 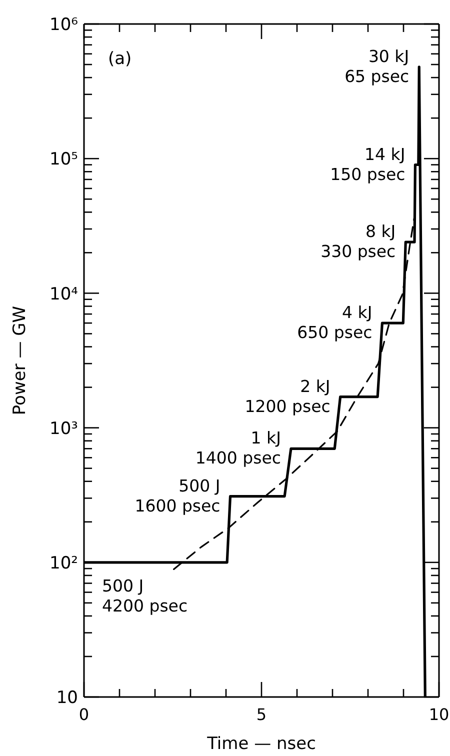 I want to click on annotation: 4 kJ 650 psec, so click(x=334, y=322).